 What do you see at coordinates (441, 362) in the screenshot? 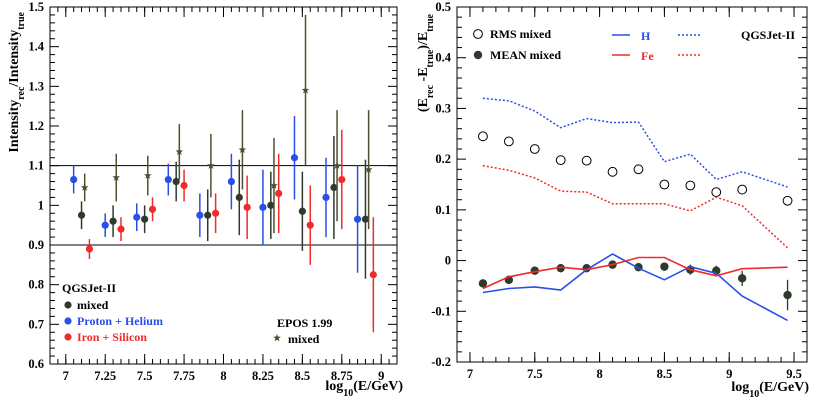
I see `y-tick-label: -0.2` at bounding box center [441, 362].